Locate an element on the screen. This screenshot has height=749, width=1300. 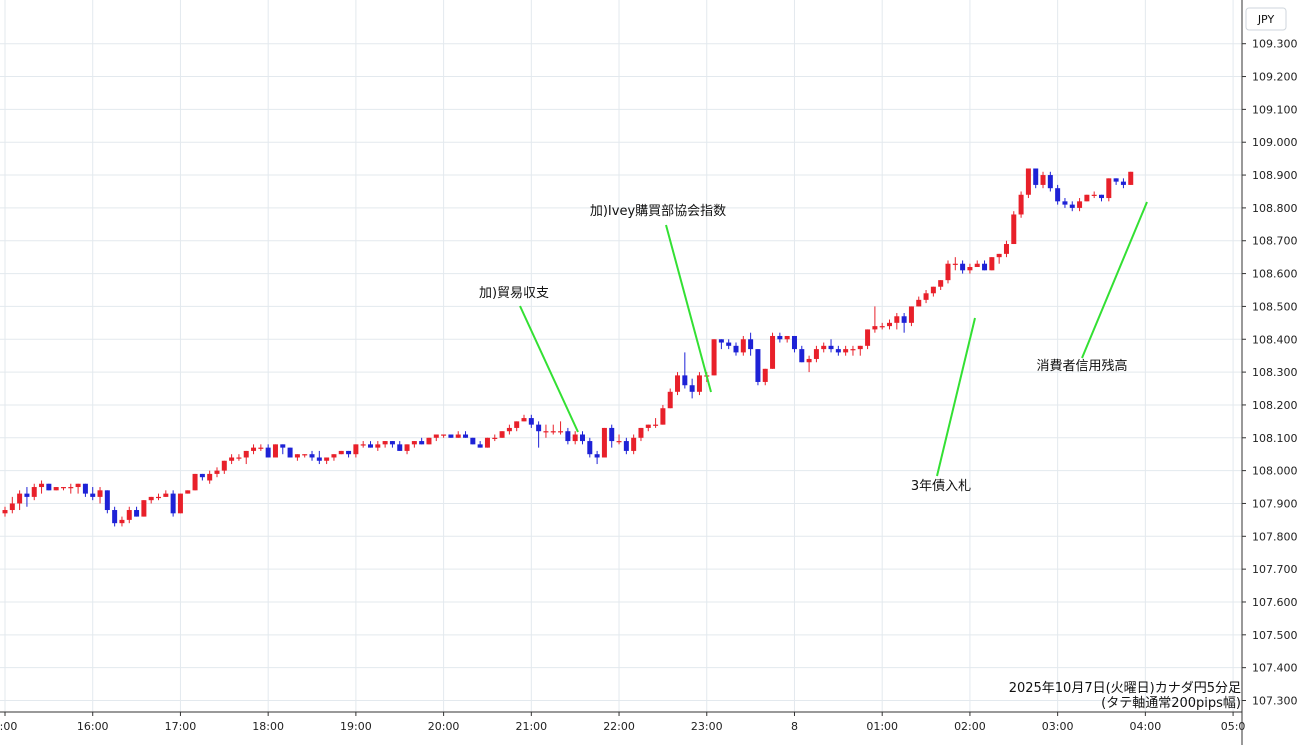
y-tick-label: 109.100 is located at coordinates (1275, 109).